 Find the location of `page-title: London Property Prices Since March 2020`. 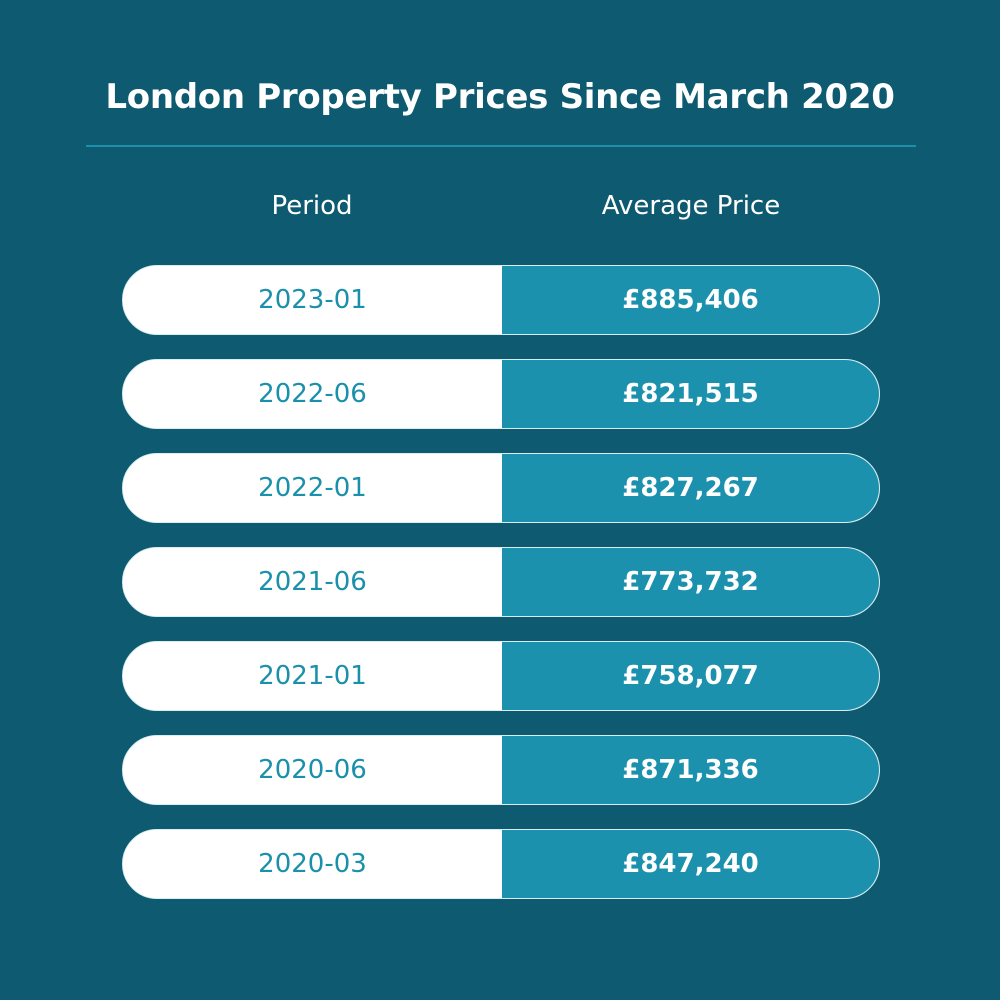

page-title: London Property Prices Since March 2020 is located at coordinates (500, 97).